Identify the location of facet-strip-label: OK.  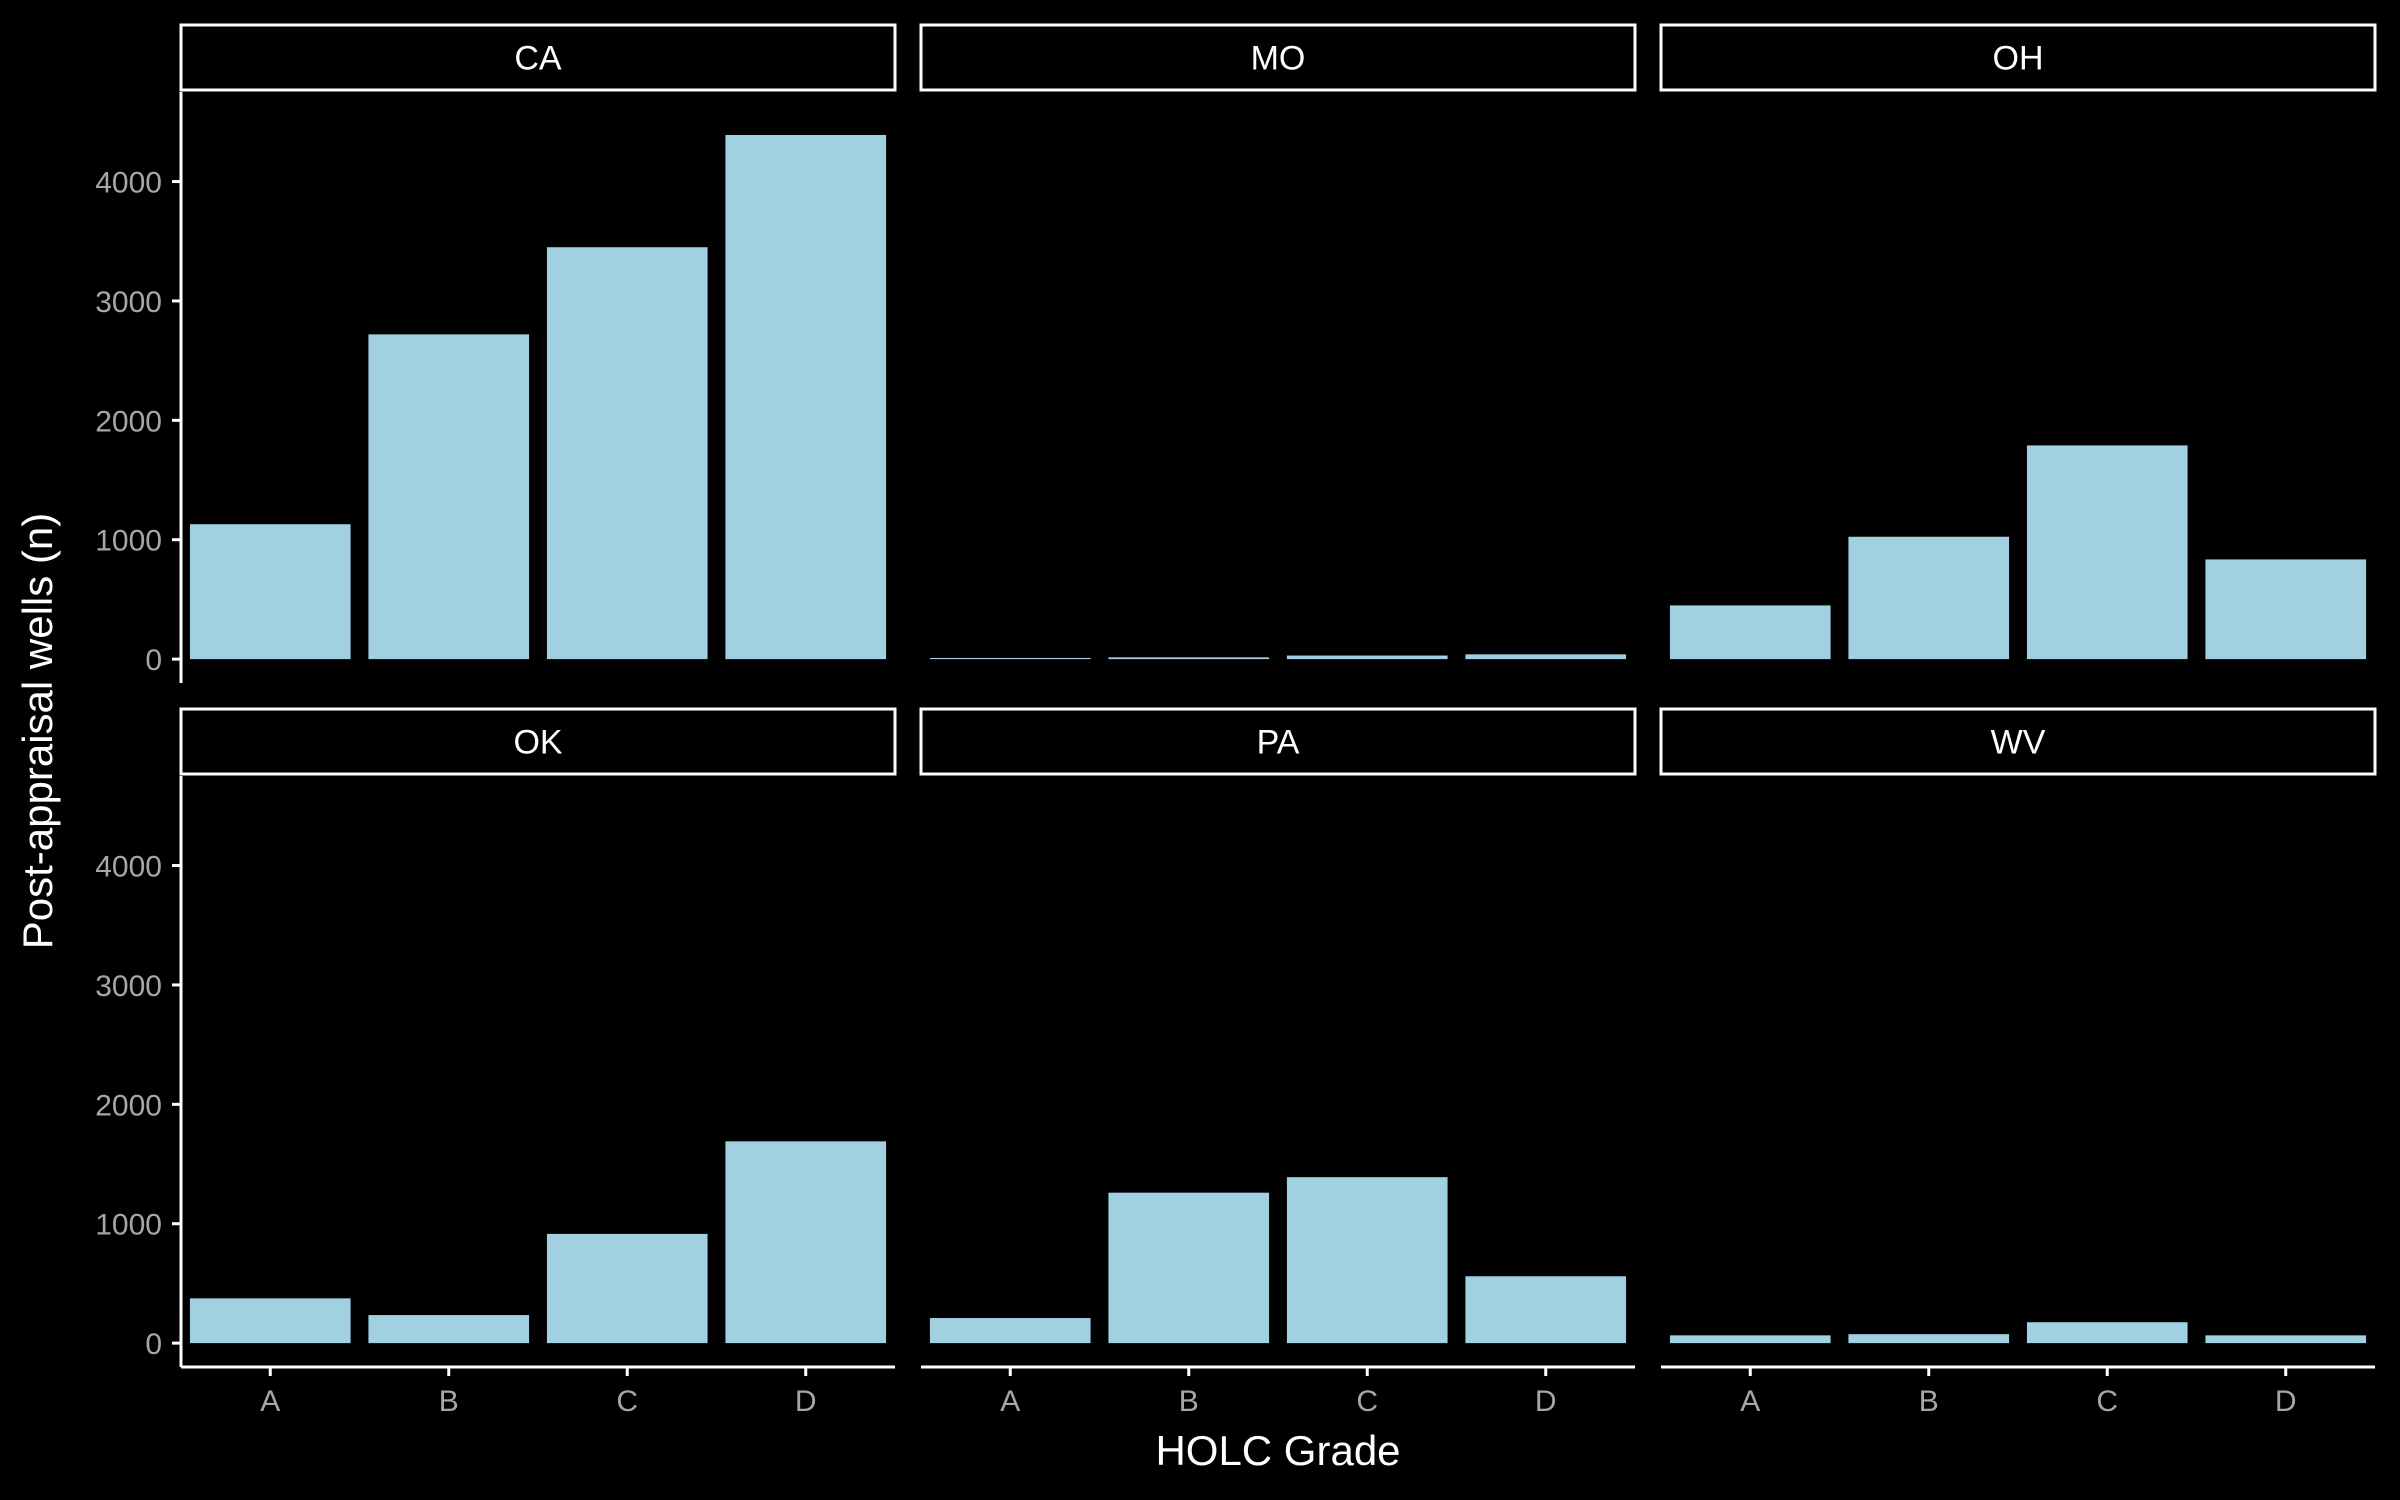
(537, 743).